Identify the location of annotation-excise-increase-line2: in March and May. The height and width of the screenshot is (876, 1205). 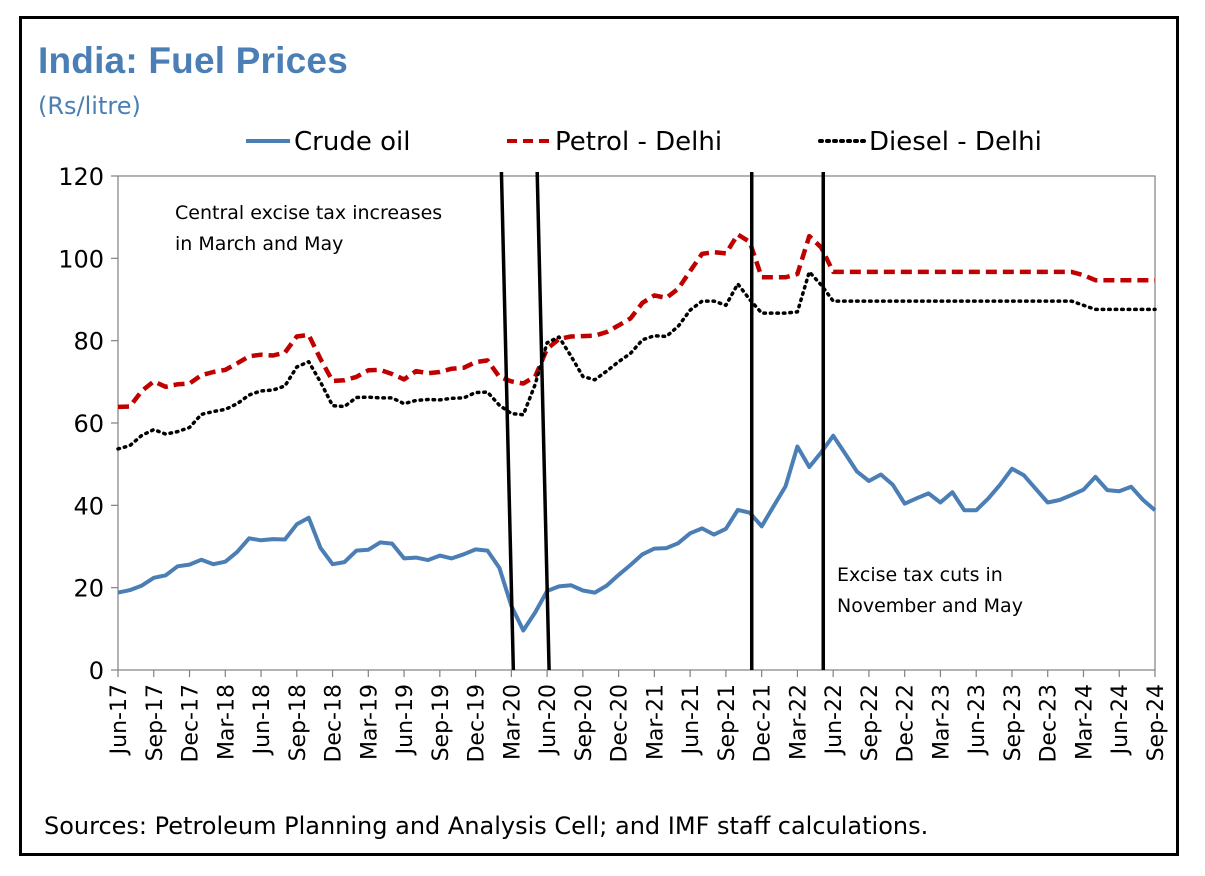
(259, 244).